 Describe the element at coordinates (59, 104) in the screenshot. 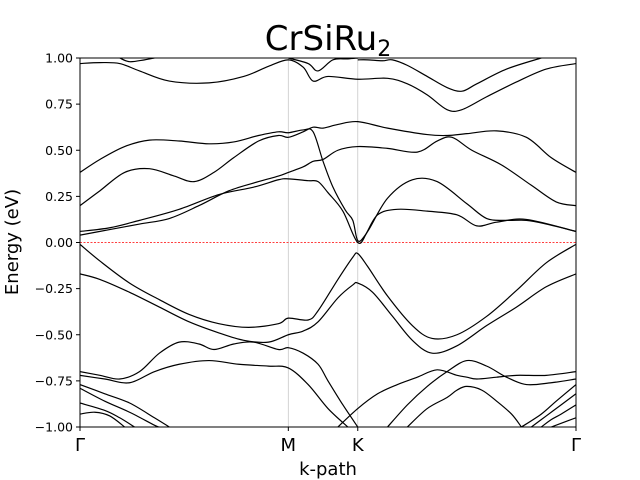

I see `y-tick-label-7: 0.75` at that location.